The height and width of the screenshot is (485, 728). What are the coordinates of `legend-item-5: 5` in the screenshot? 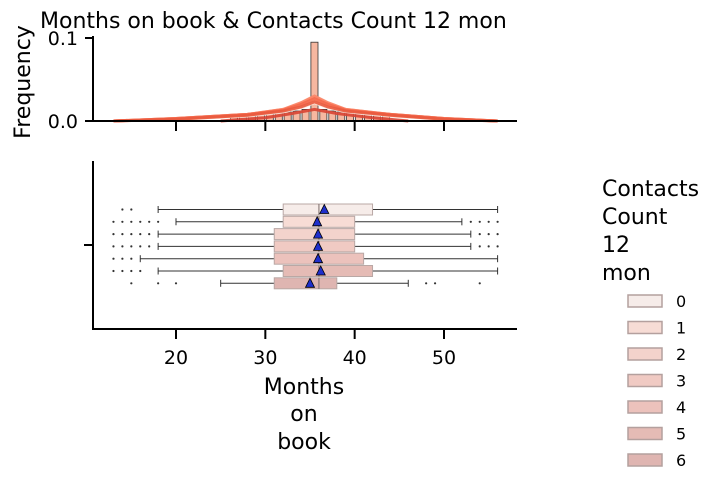 It's located at (656, 434).